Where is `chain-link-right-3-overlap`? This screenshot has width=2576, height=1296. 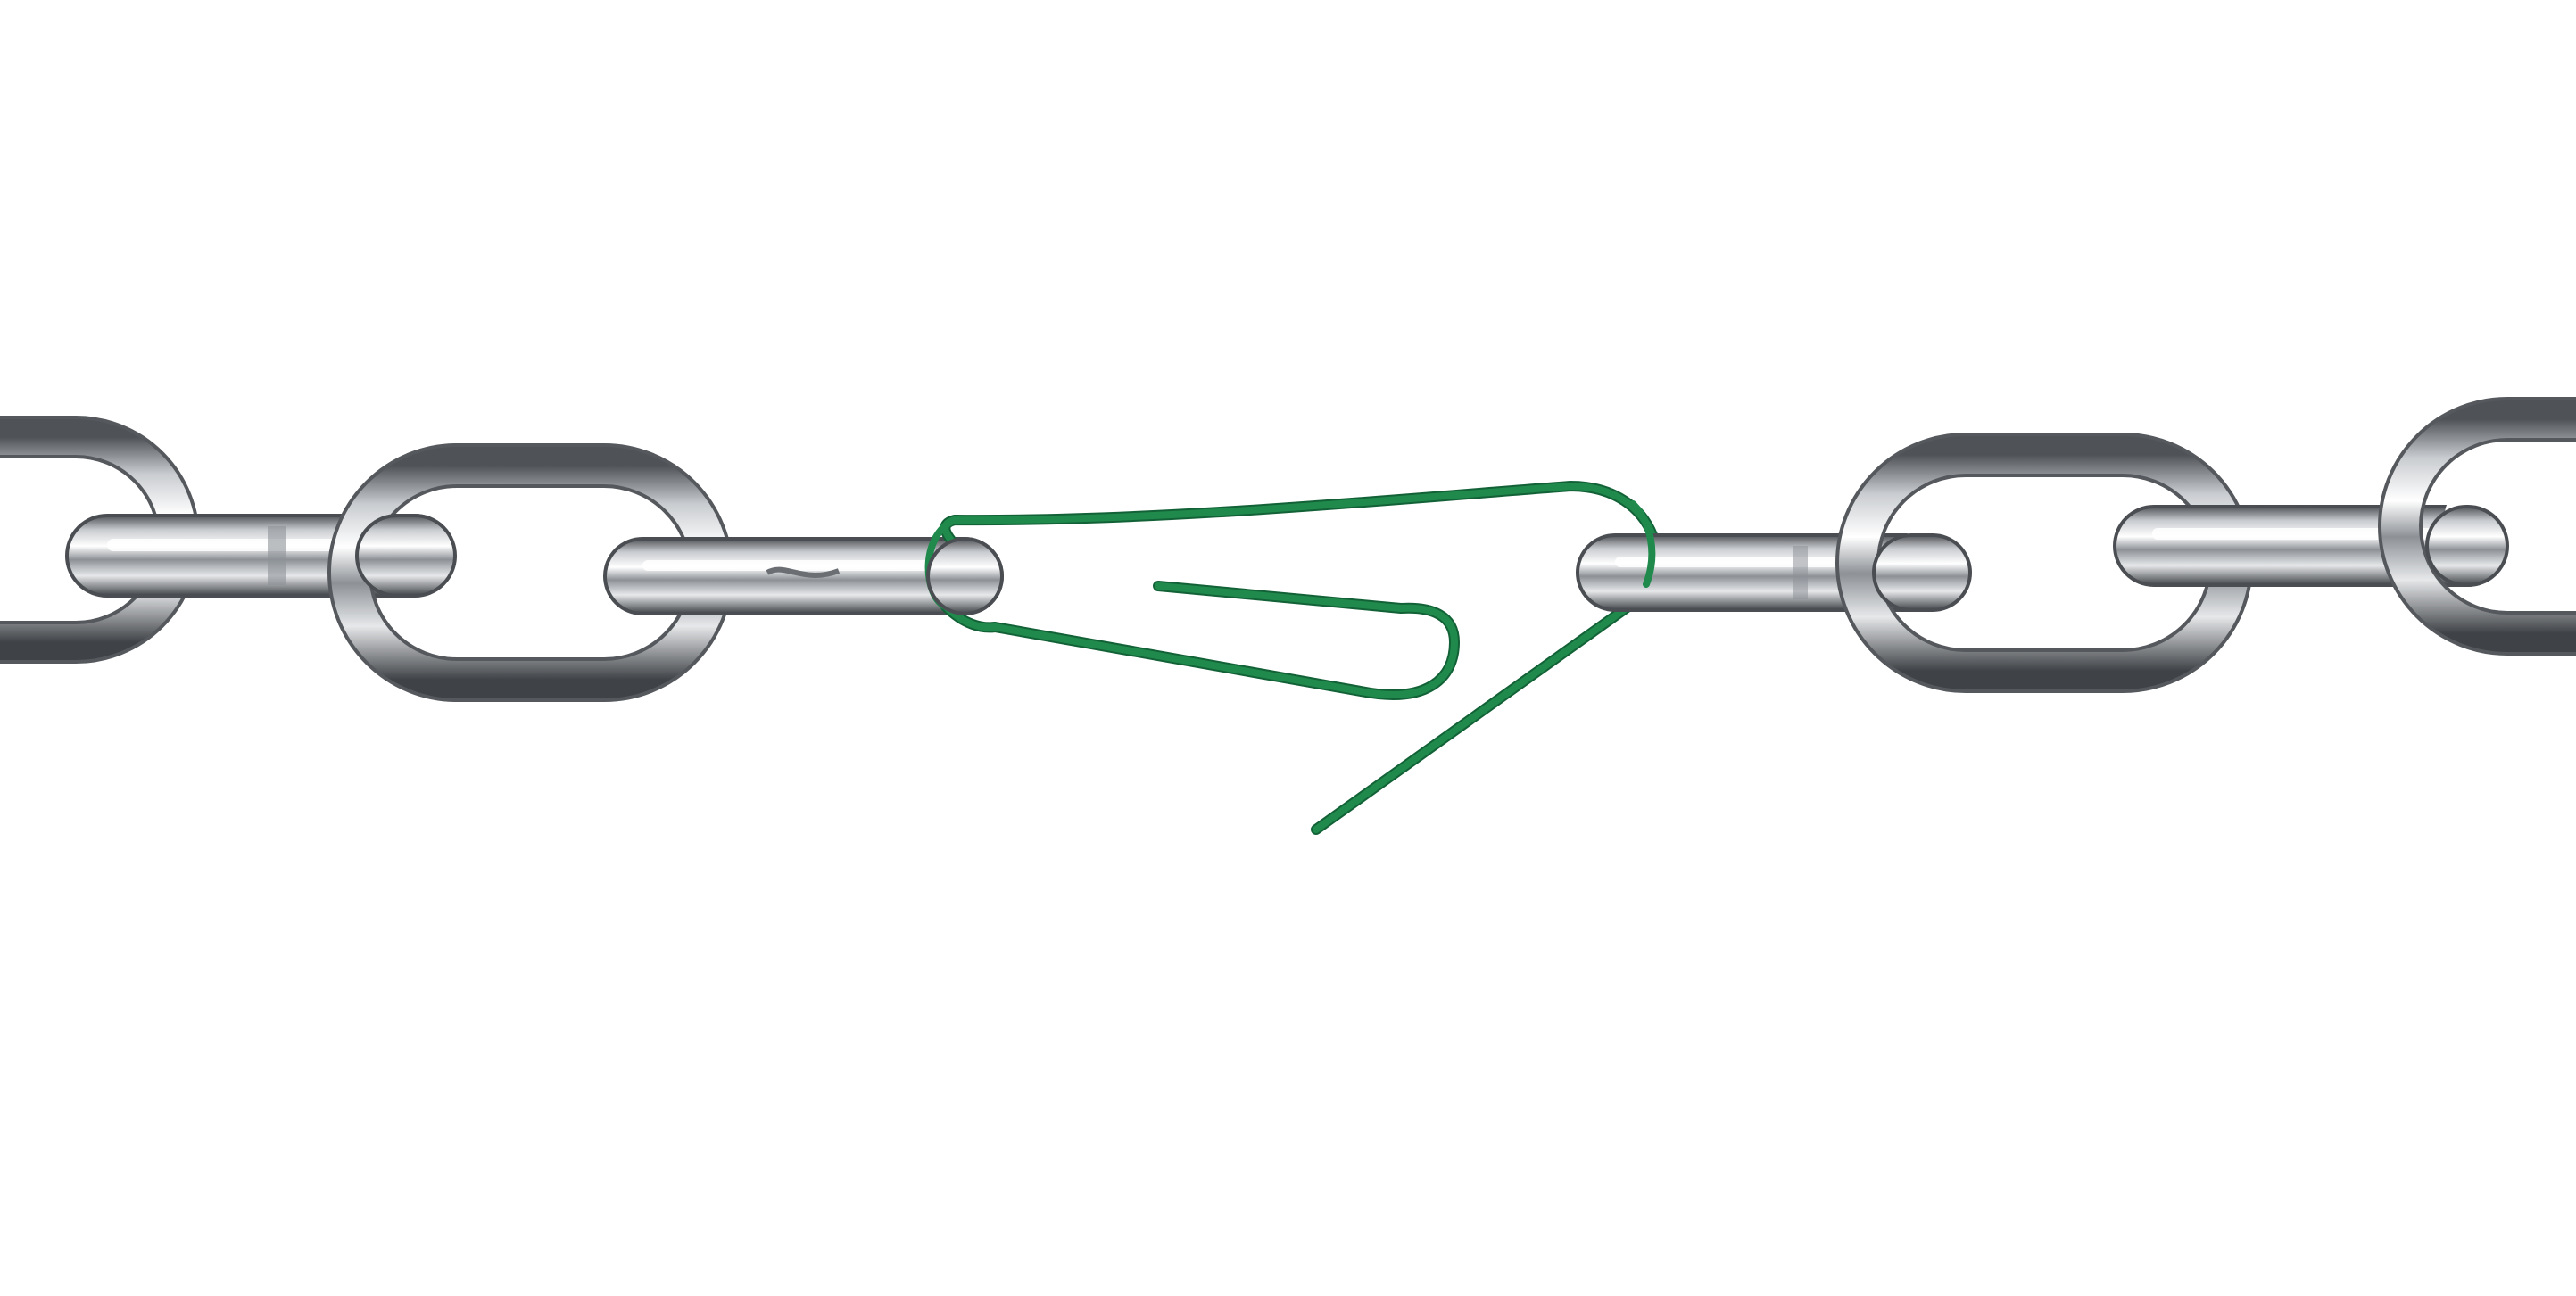 chain-link-right-3-overlap is located at coordinates (2467, 546).